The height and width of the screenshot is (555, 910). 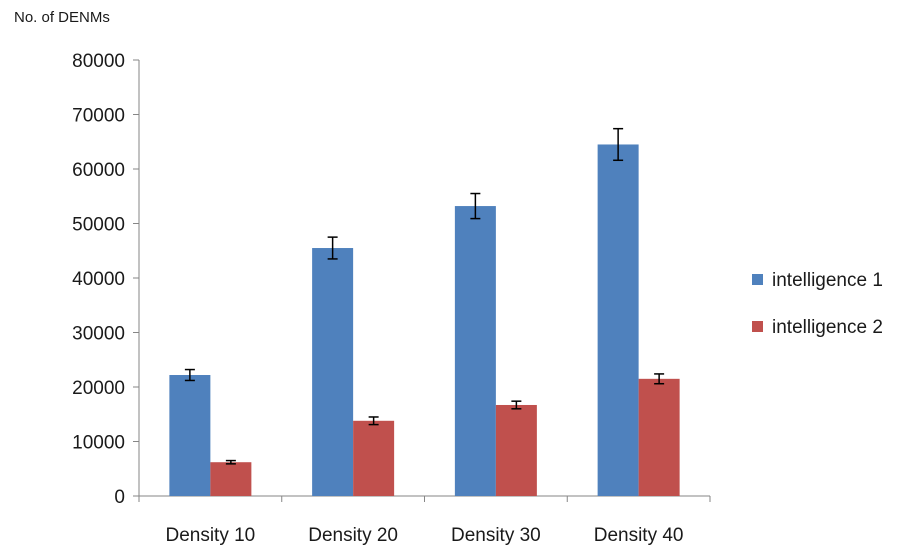 What do you see at coordinates (62, 17) in the screenshot?
I see `y-axis-label: No. of DENMs` at bounding box center [62, 17].